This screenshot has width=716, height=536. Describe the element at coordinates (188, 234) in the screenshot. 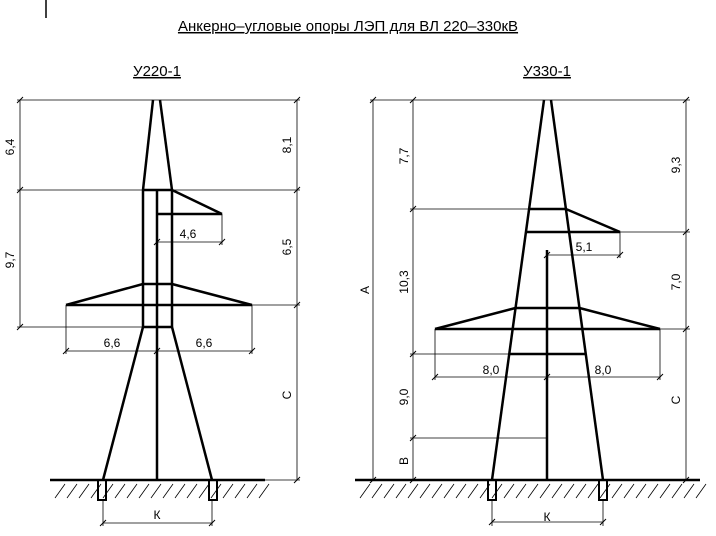

I see `dim-label: 4,6` at that location.